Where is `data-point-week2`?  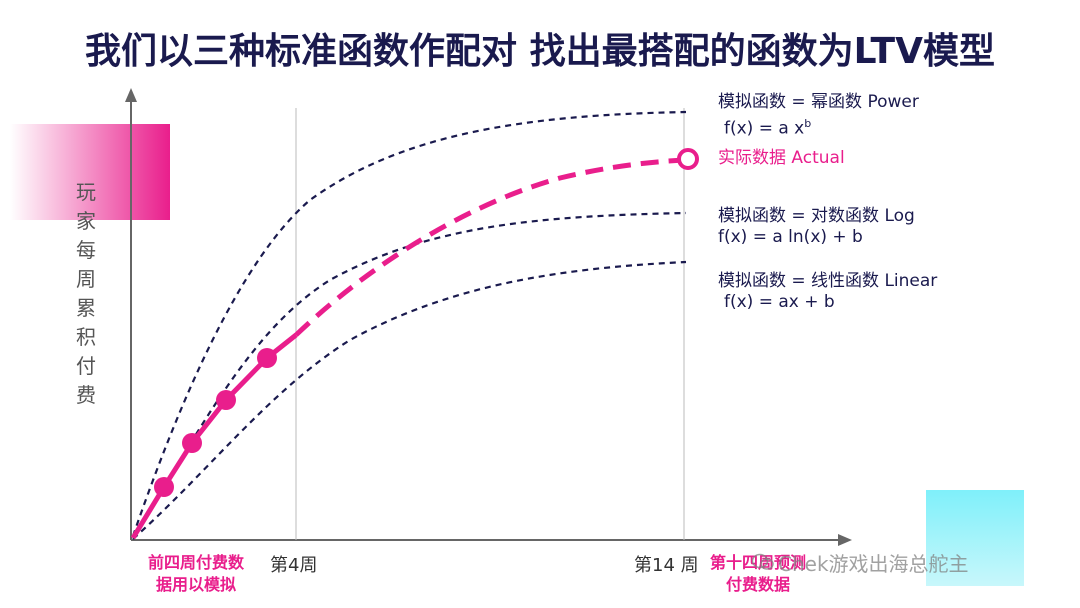 data-point-week2 is located at coordinates (192, 443).